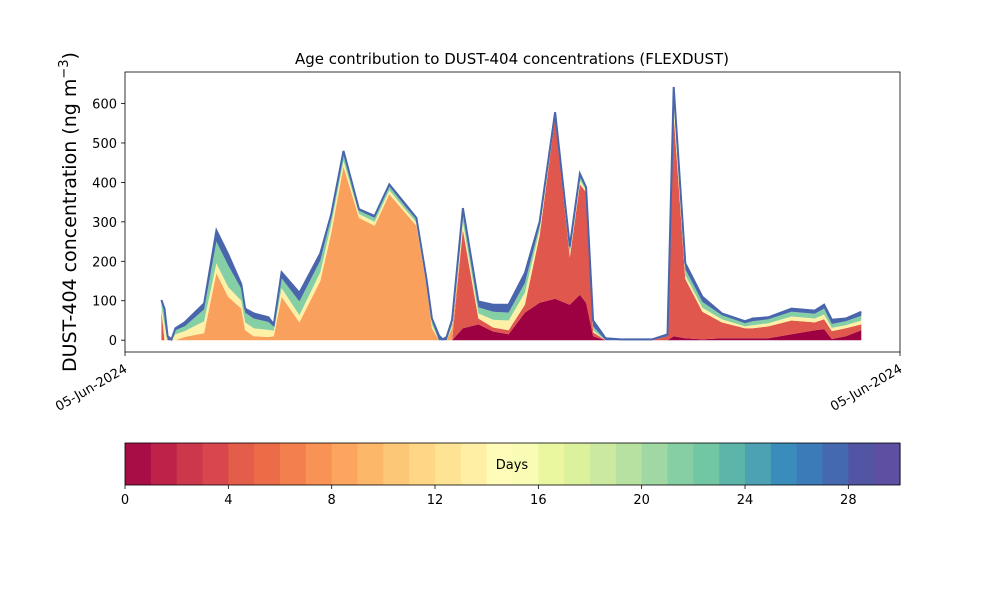  What do you see at coordinates (848, 500) in the screenshot?
I see `colorbar-tick-label: 28` at bounding box center [848, 500].